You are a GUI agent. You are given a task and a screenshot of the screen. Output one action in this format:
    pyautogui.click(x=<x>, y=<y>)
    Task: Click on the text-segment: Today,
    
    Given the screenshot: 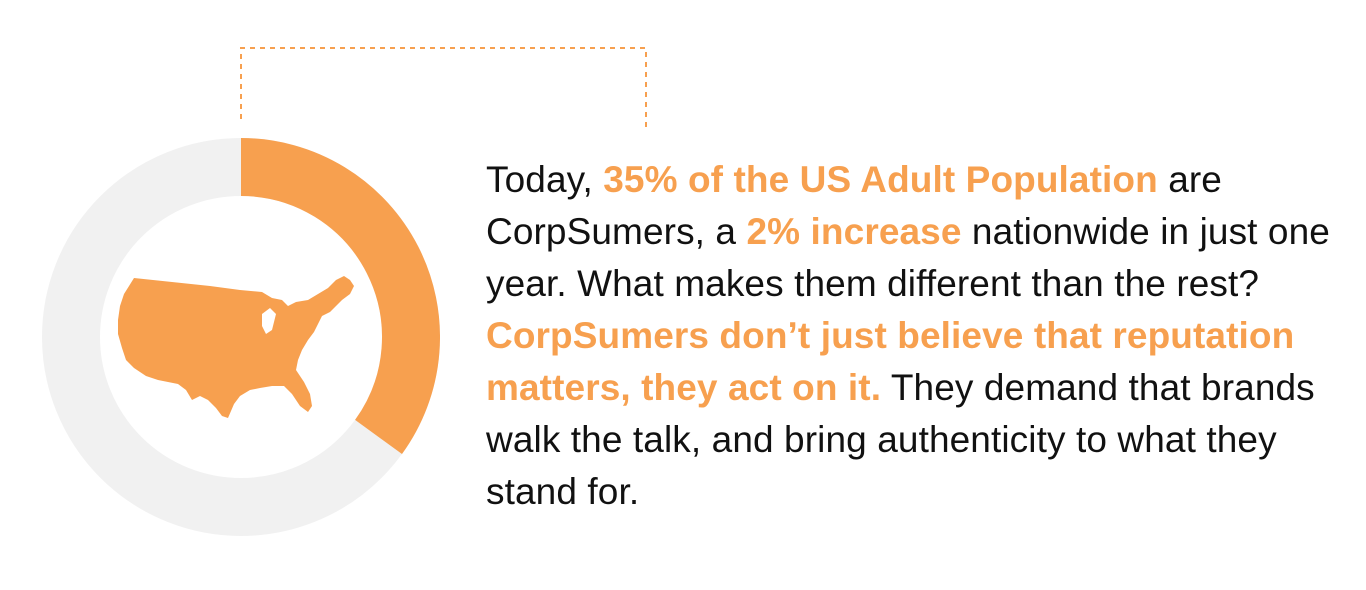 What is the action you would take?
    pyautogui.click(x=545, y=179)
    